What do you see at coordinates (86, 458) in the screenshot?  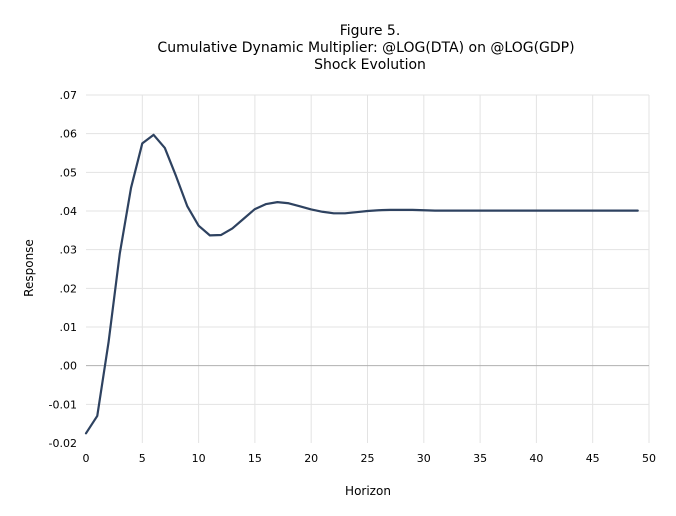 I see `x-tick-label: 0` at bounding box center [86, 458].